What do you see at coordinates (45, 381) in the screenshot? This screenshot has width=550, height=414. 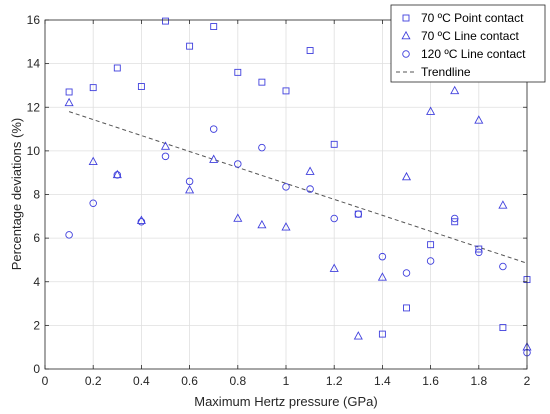 I see `x-tick-label: 0` at bounding box center [45, 381].